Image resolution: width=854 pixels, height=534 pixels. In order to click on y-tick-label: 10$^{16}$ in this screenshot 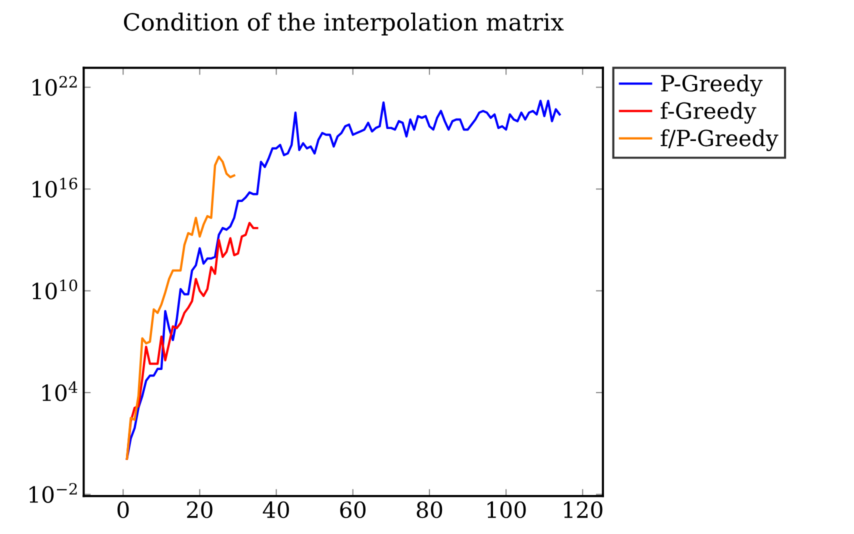, I will do `click(55, 188)`.